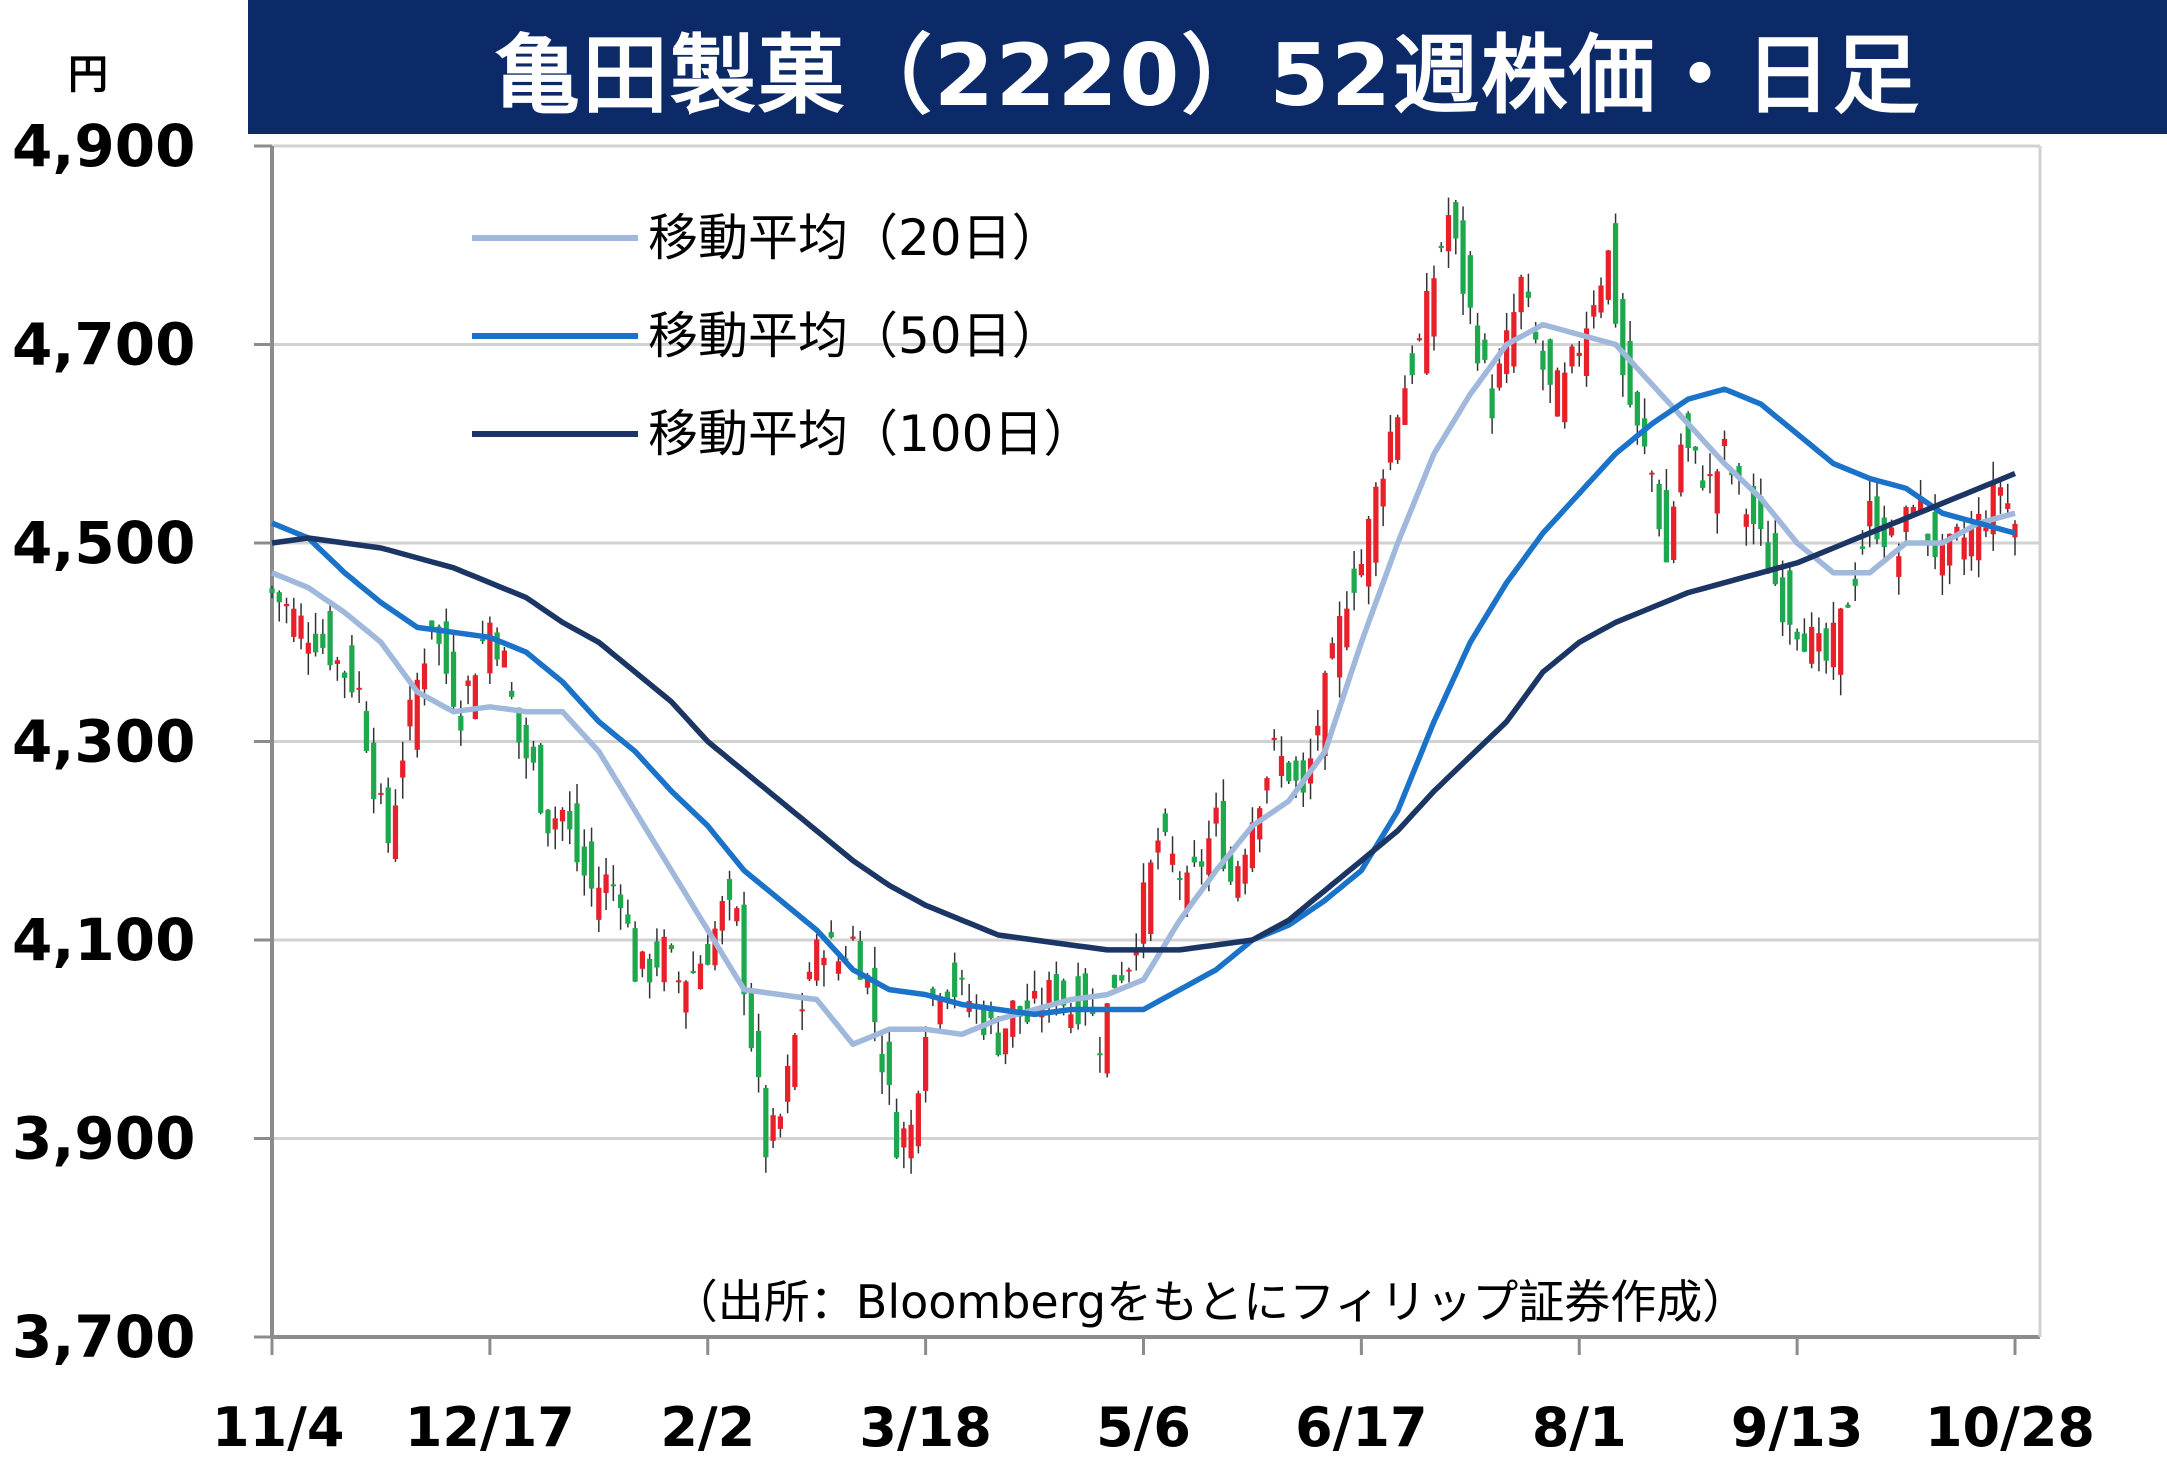 This screenshot has width=2167, height=1479. What do you see at coordinates (1153, 1398) in the screenshot?
I see `x-axis-ticks: 11/4 12/17 2/2 3/18 5/6 6/17 8/1 9/13 10/28` at bounding box center [1153, 1398].